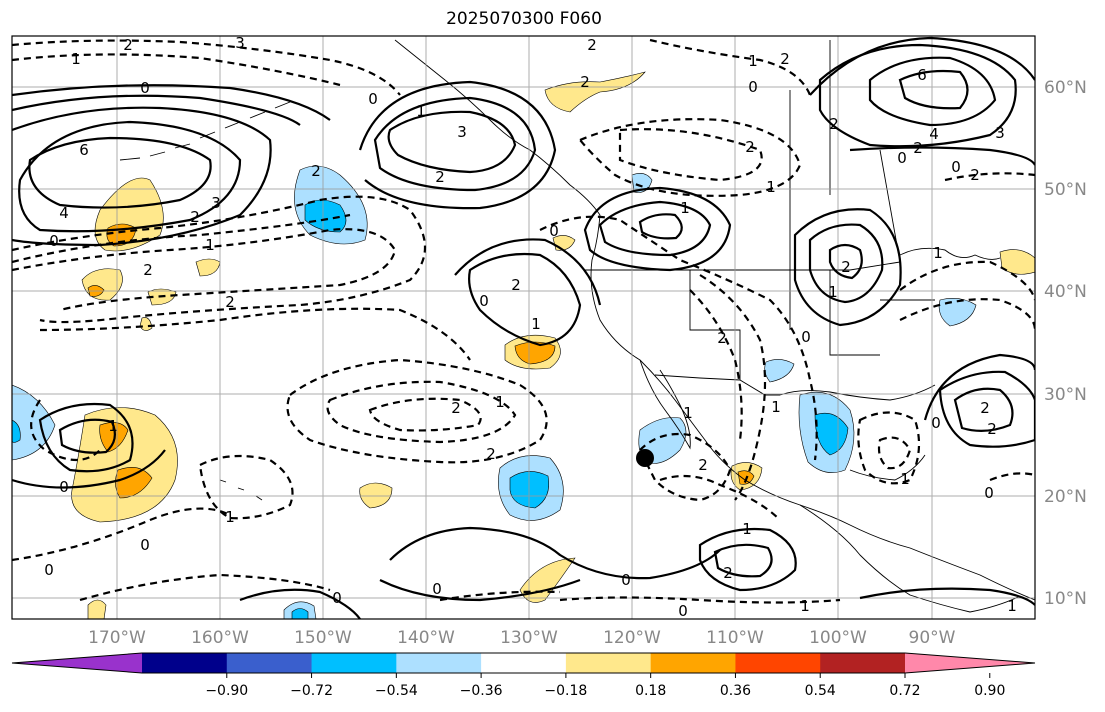 The width and height of the screenshot is (1105, 712). Describe the element at coordinates (645, 458) in the screenshot. I see `storm-position-marker` at that location.